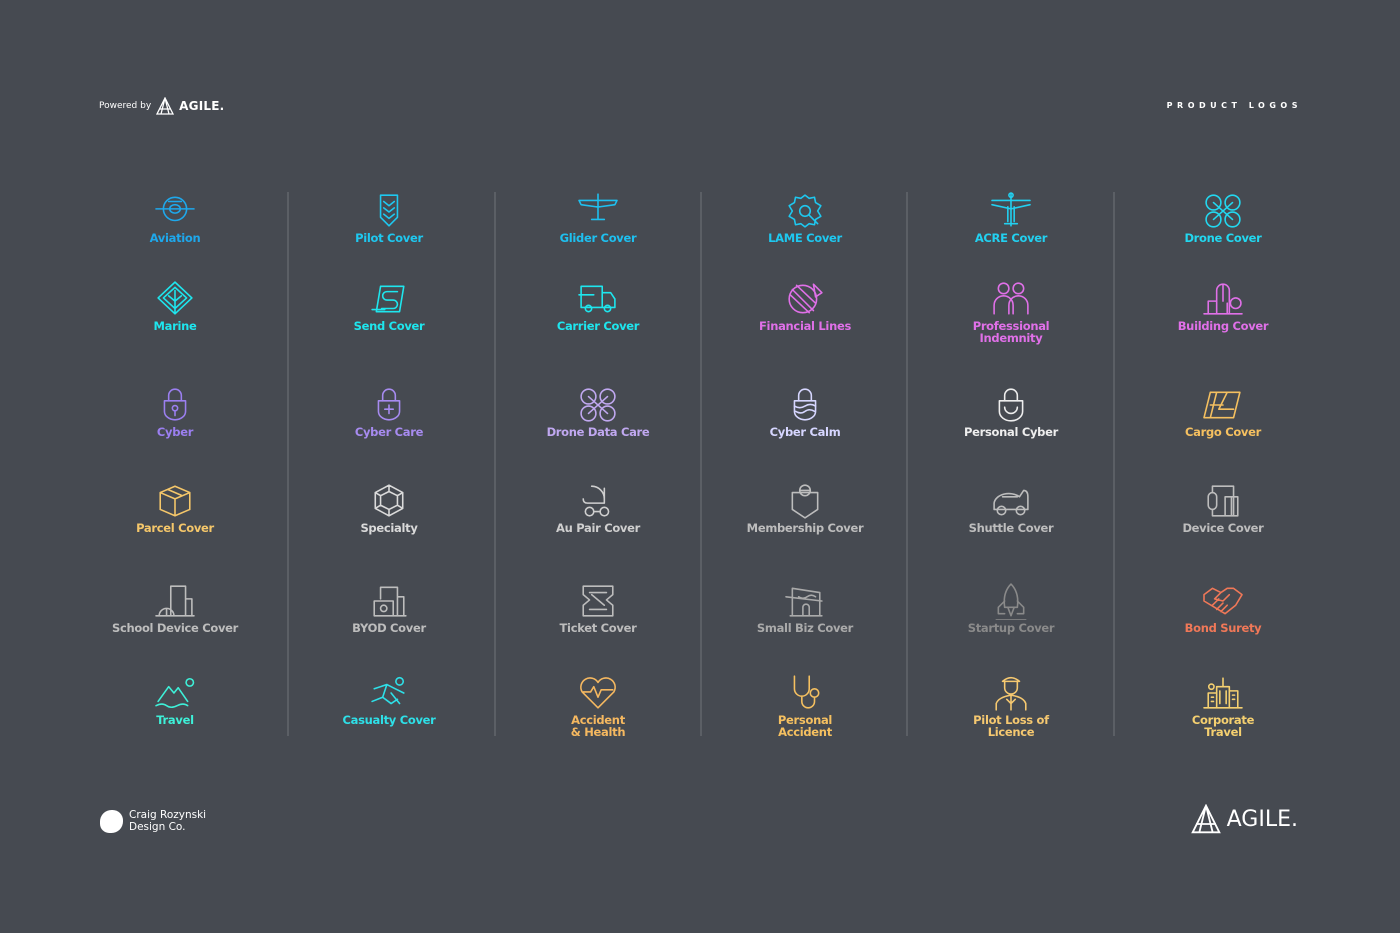 This screenshot has height=933, width=1400. I want to click on send-s-icon, so click(388, 299).